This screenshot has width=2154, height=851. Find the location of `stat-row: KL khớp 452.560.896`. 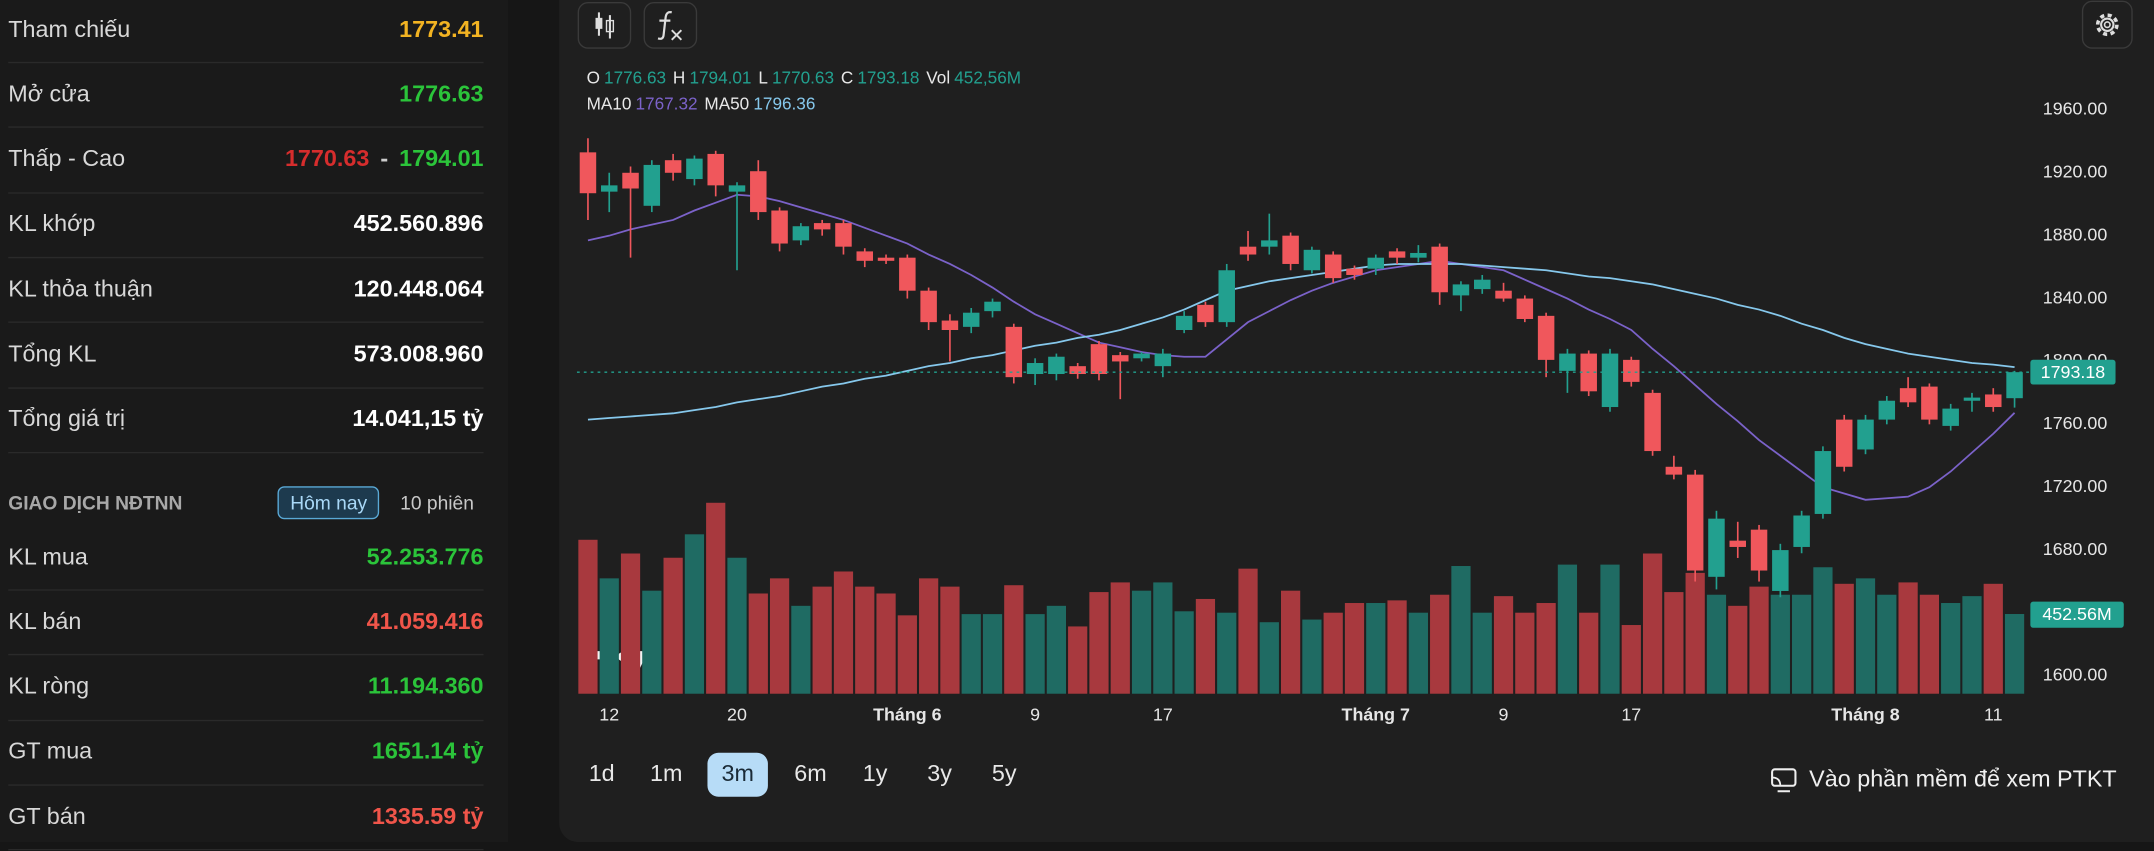

stat-row: KL khớp 452.560.896 is located at coordinates (246, 225).